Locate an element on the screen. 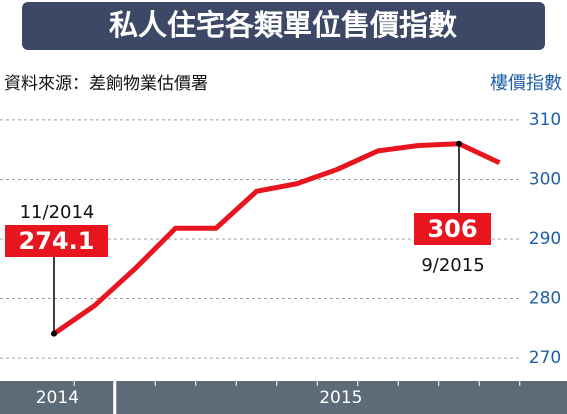 This screenshot has width=567, height=414. source: 資料來源：差餉物業估價署 is located at coordinates (106, 84).